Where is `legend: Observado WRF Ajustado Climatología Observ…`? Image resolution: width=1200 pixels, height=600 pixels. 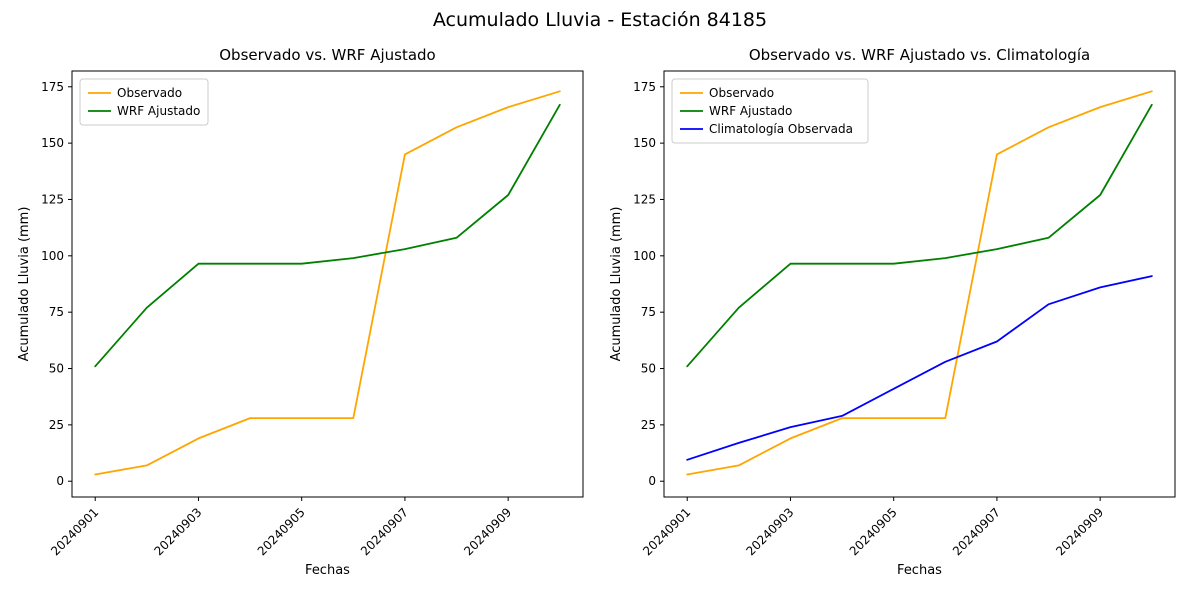
legend: Observado WRF Ajustado Climatología Observ… is located at coordinates (770, 111).